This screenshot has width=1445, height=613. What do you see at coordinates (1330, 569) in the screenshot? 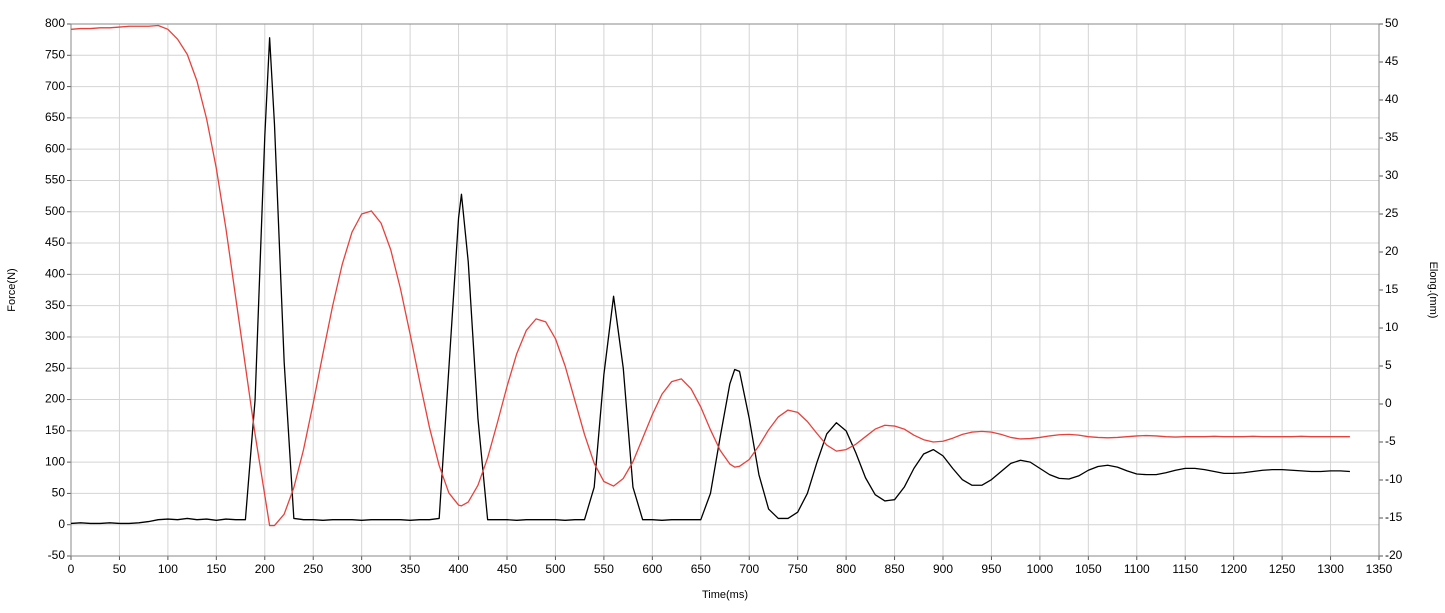
I see `x-tick-label: 1300` at bounding box center [1330, 569].